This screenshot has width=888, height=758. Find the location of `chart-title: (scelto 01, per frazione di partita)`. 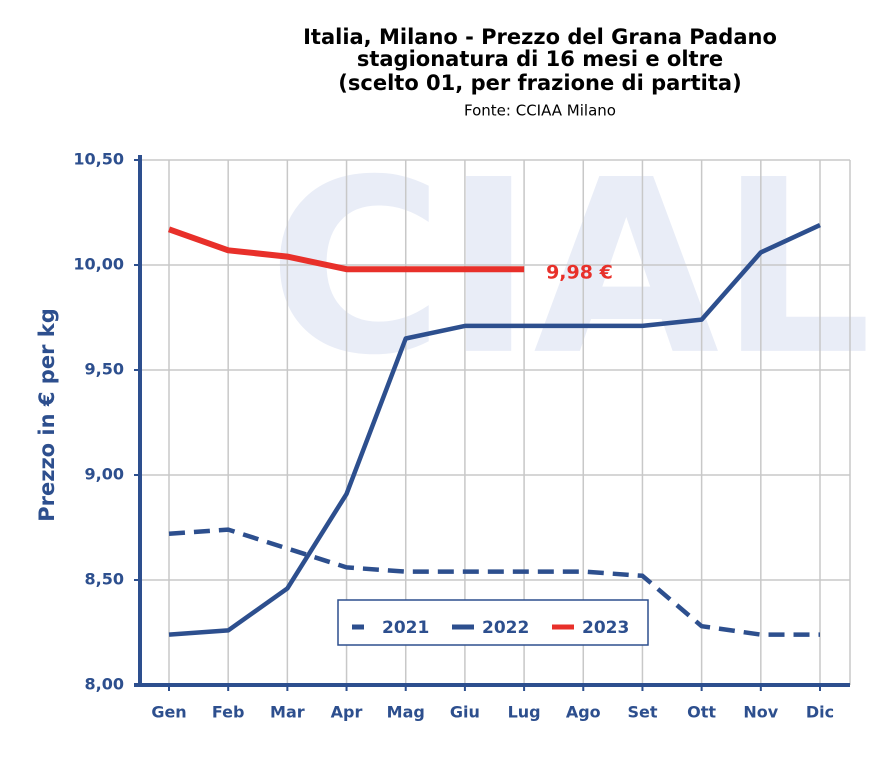

chart-title: (scelto 01, per frazione di partita) is located at coordinates (539, 83).